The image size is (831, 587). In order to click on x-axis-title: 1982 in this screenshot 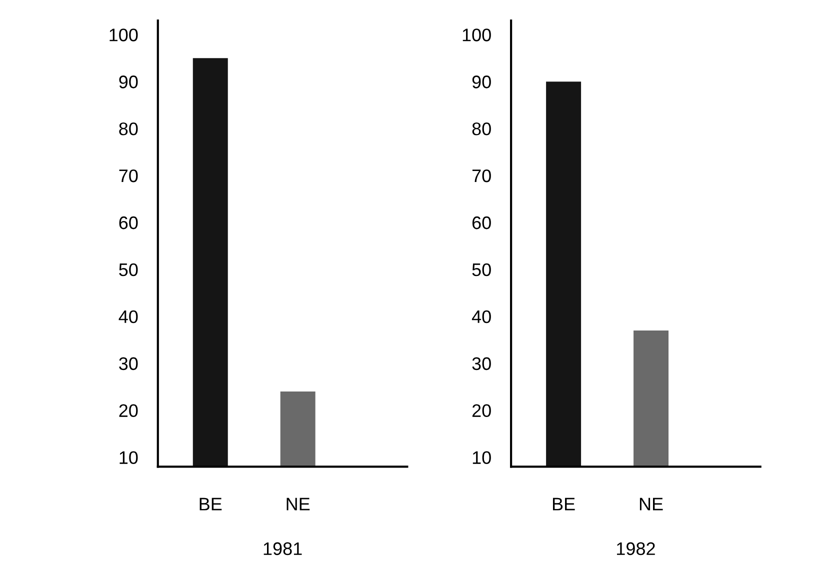, I will do `click(636, 549)`.